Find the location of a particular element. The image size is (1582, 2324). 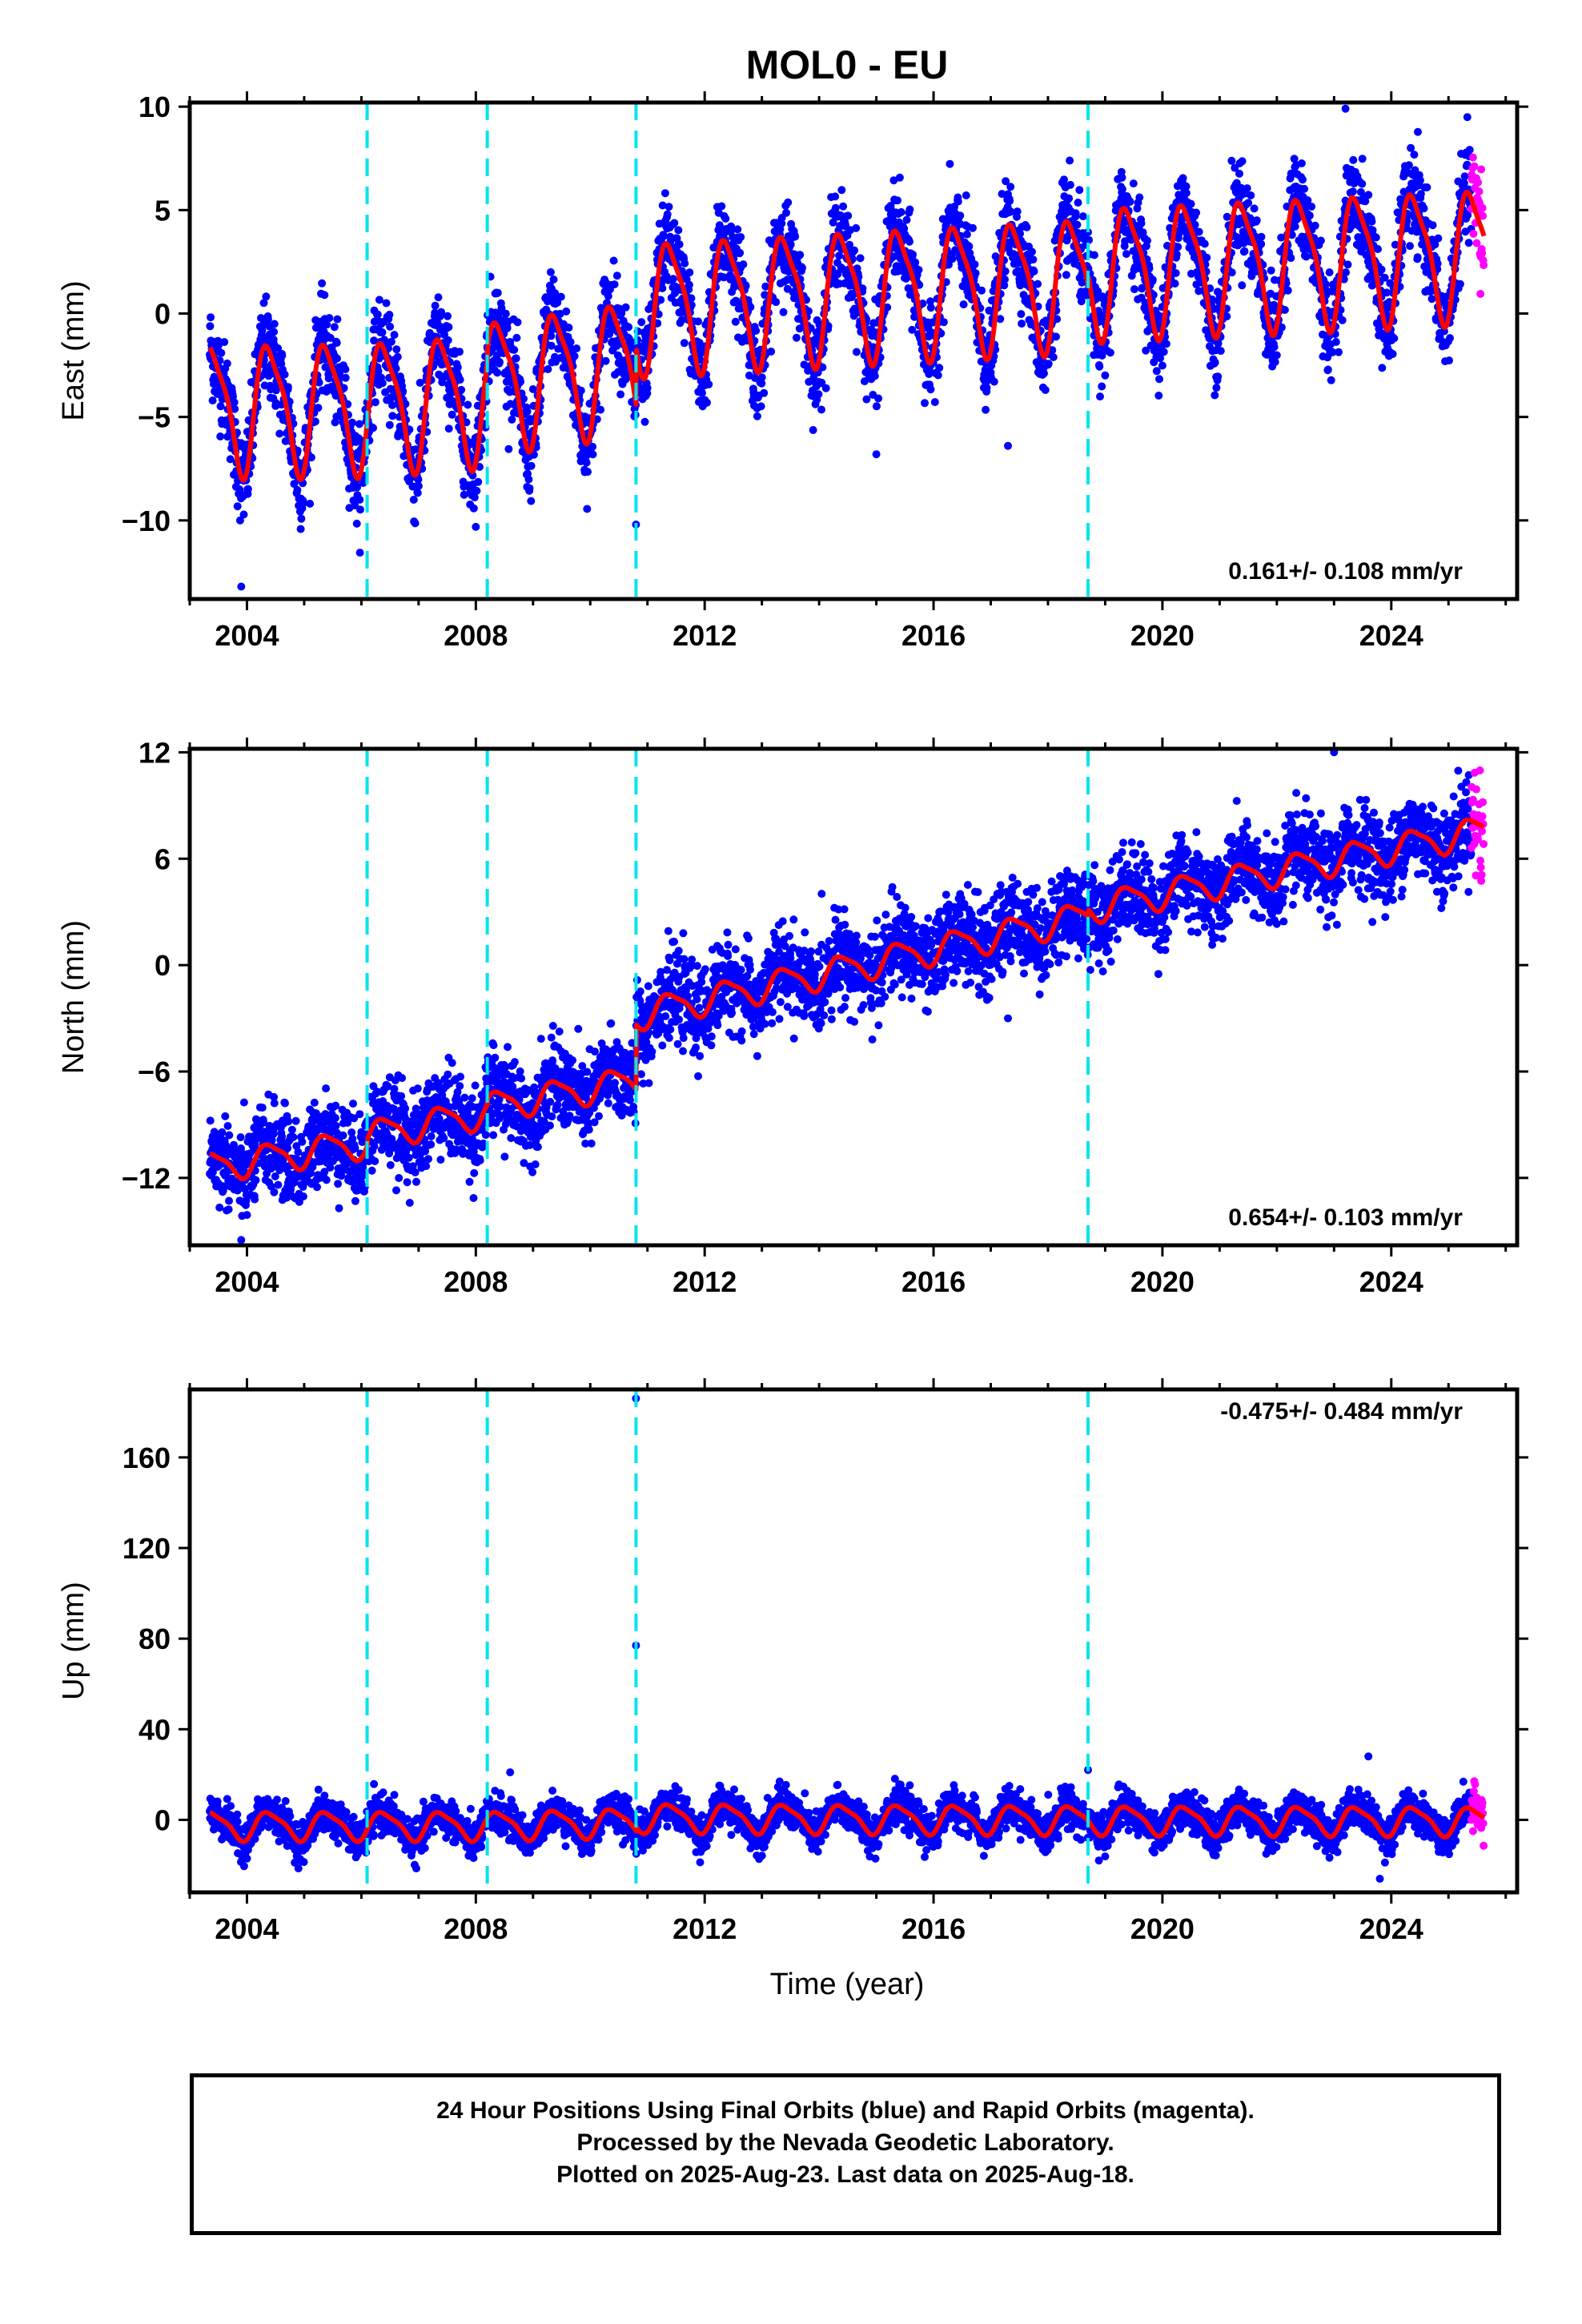

y-tick-label: 10 is located at coordinates (155, 106).